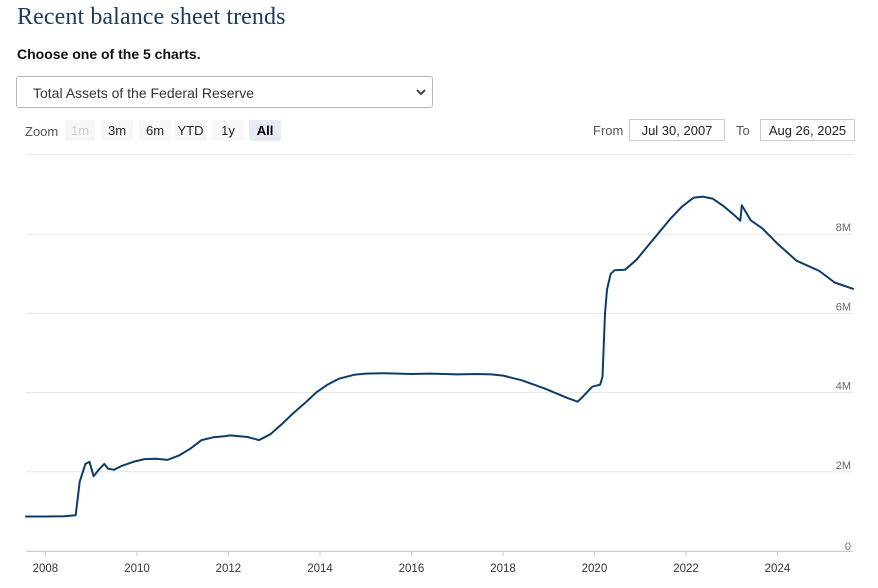  Describe the element at coordinates (412, 569) in the screenshot. I see `x-tick-label: 2016` at that location.